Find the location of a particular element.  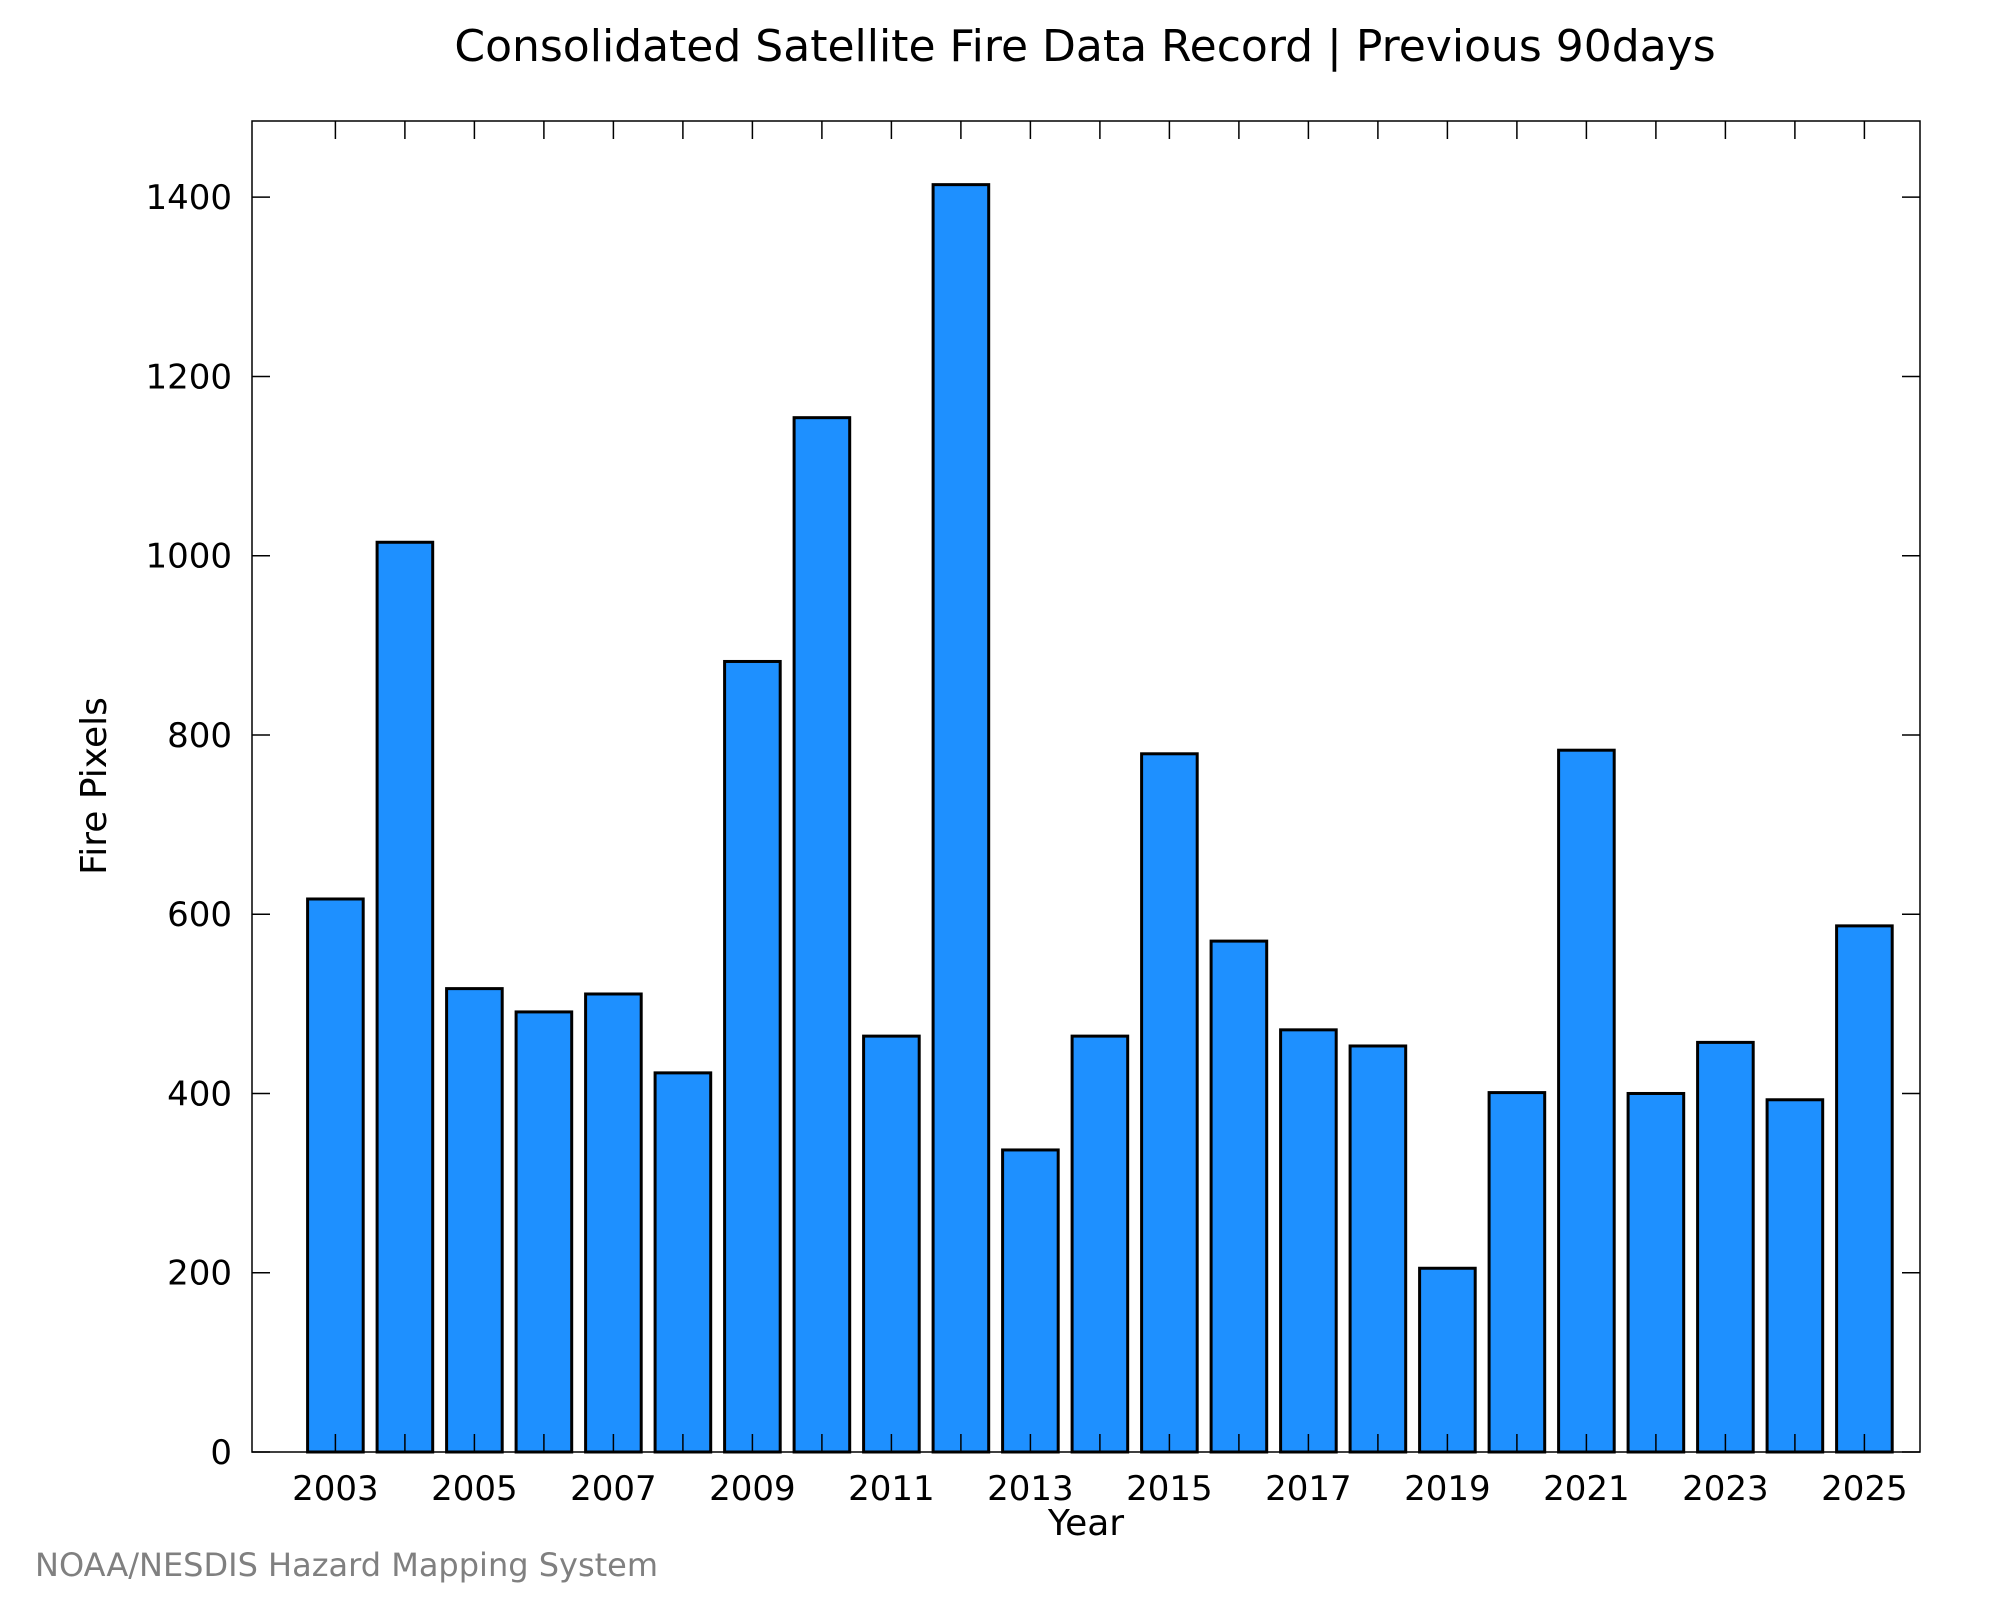

y-tick-label-200: 200 is located at coordinates (199, 1274).